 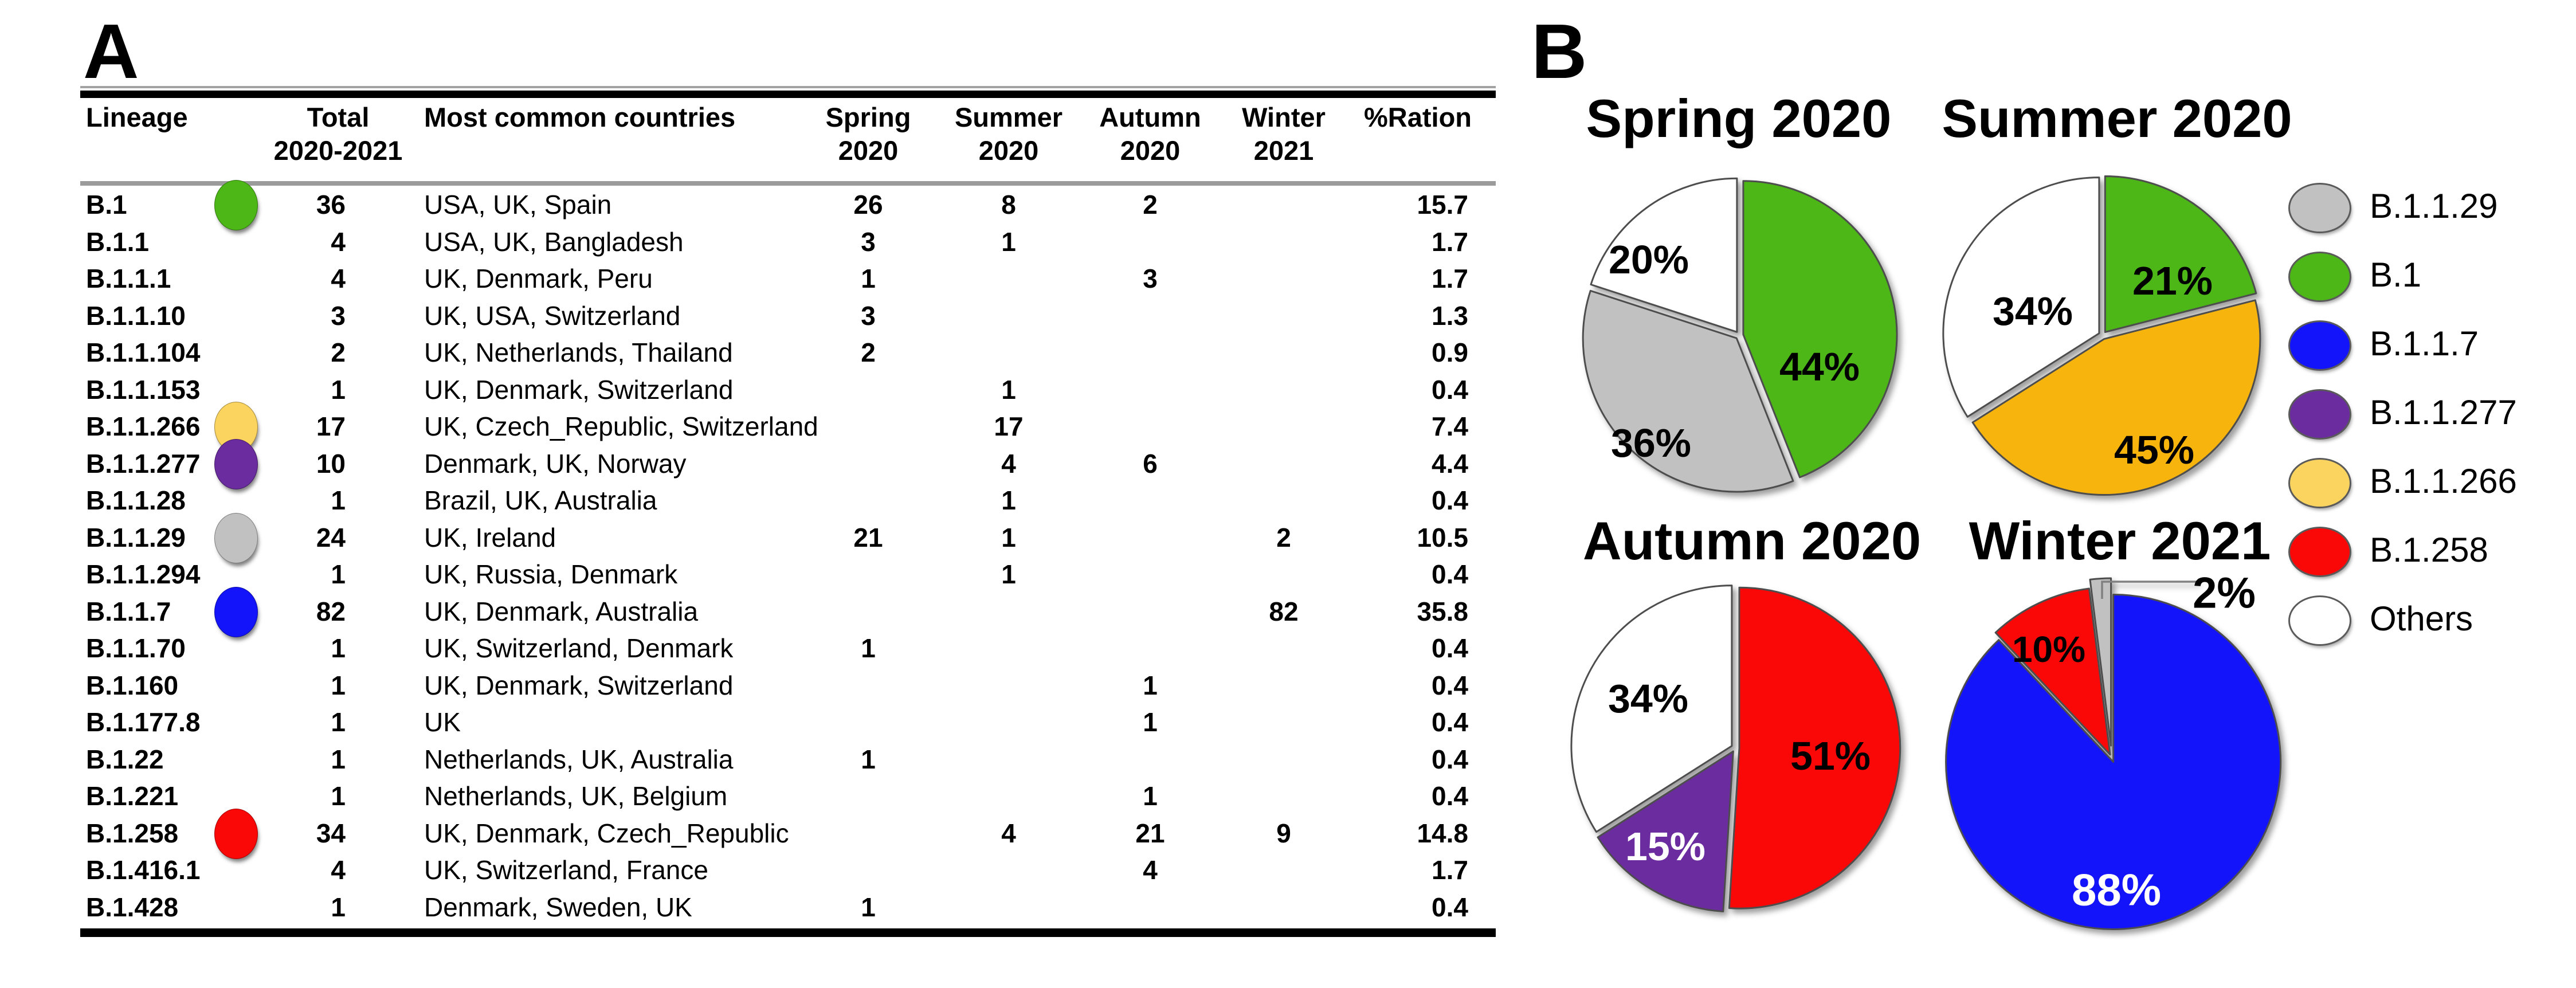 What do you see at coordinates (579, 389) in the screenshot?
I see `countries-cell: UK, Denmark, Switzerland` at bounding box center [579, 389].